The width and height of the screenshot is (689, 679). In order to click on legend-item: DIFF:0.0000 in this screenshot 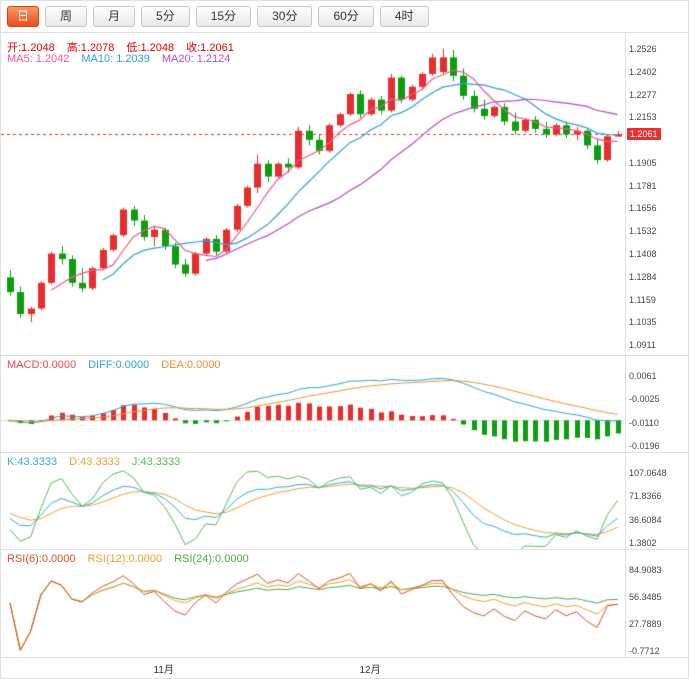, I will do `click(119, 365)`.